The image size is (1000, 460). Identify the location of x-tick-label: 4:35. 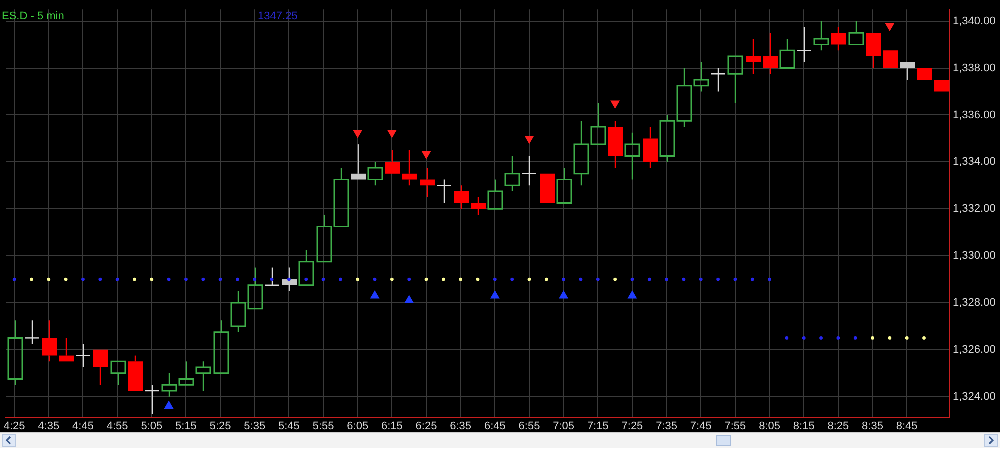
(49, 426).